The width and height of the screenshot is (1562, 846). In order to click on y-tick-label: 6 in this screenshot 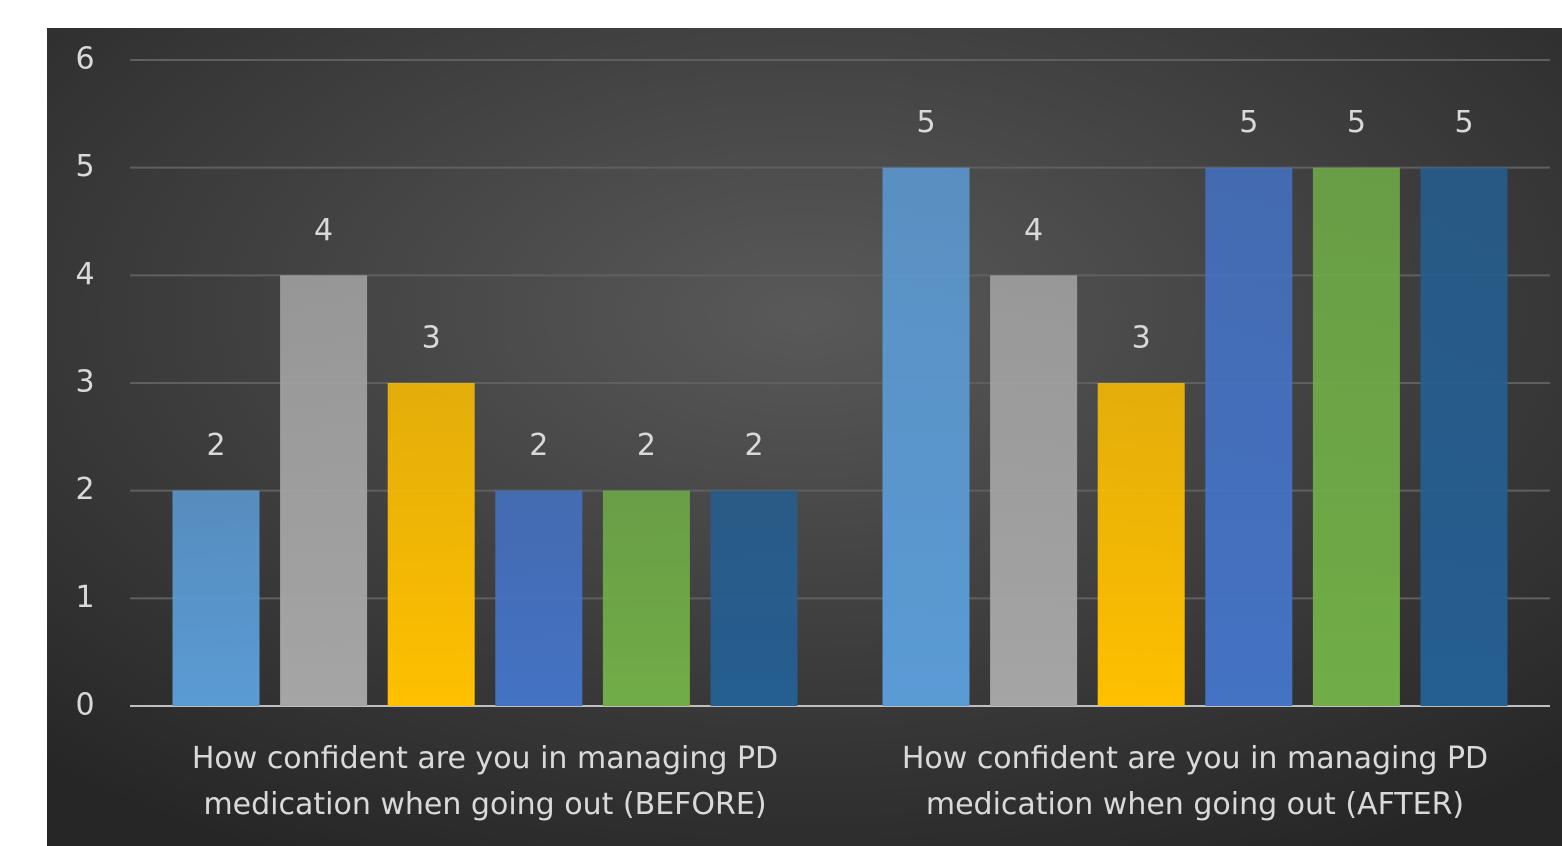, I will do `click(84, 59)`.